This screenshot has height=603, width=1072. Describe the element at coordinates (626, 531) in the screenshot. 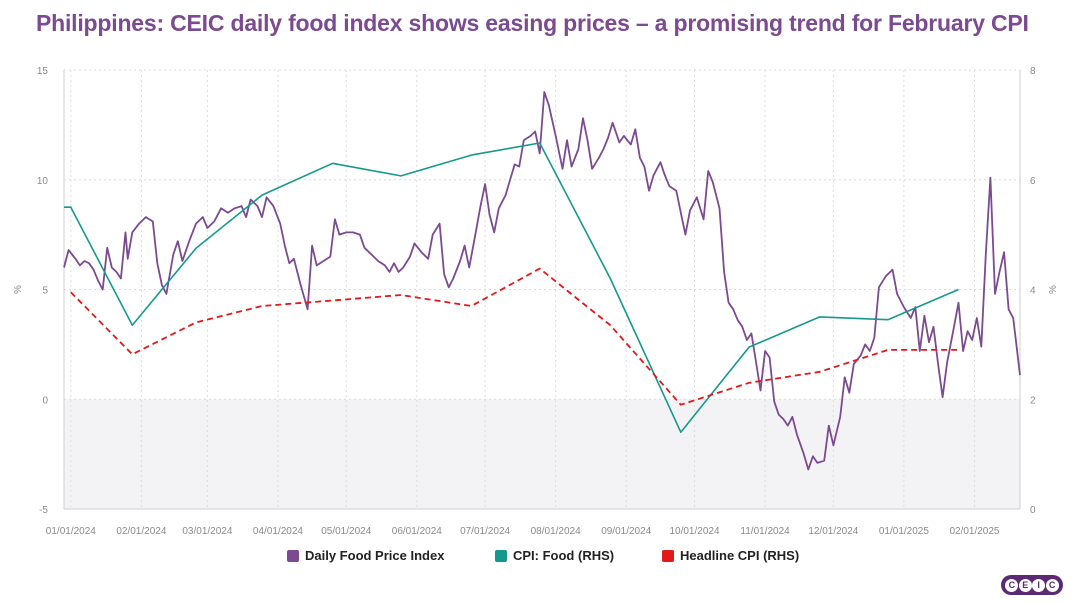

I see `x-tick-label: 09/01/2024` at that location.